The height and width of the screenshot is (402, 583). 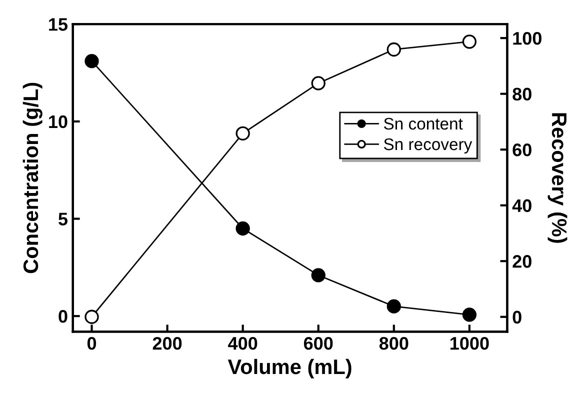 What do you see at coordinates (527, 38) in the screenshot?
I see `y2-tick-label: 100` at bounding box center [527, 38].